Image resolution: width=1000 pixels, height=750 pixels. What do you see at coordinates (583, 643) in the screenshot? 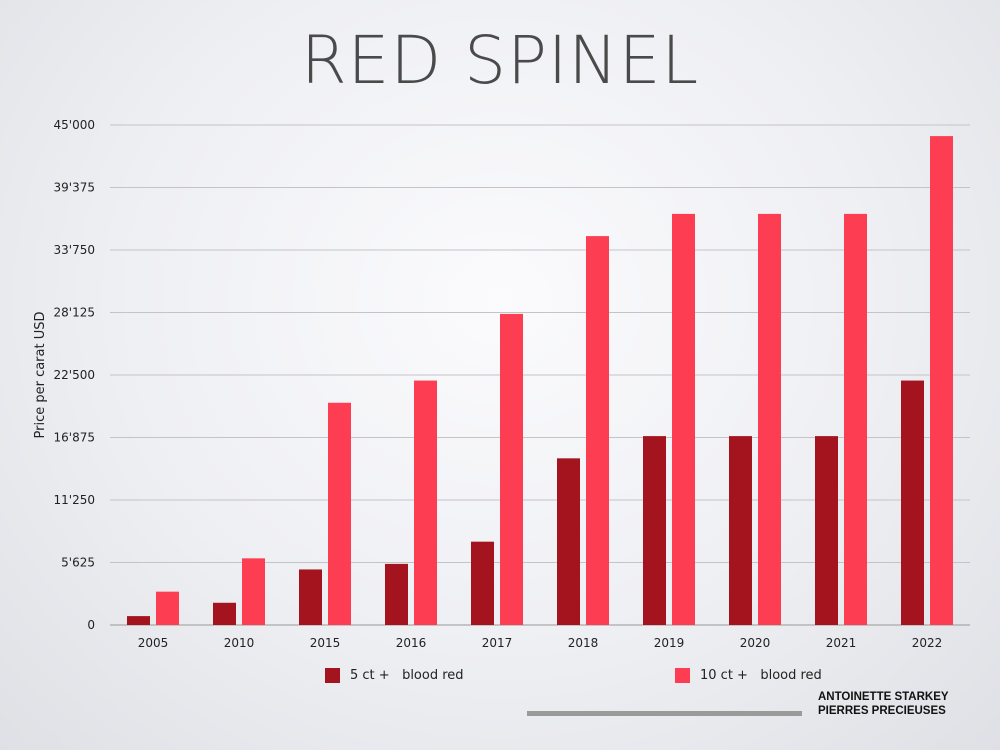
I see `x-tick-label: 2018` at bounding box center [583, 643].